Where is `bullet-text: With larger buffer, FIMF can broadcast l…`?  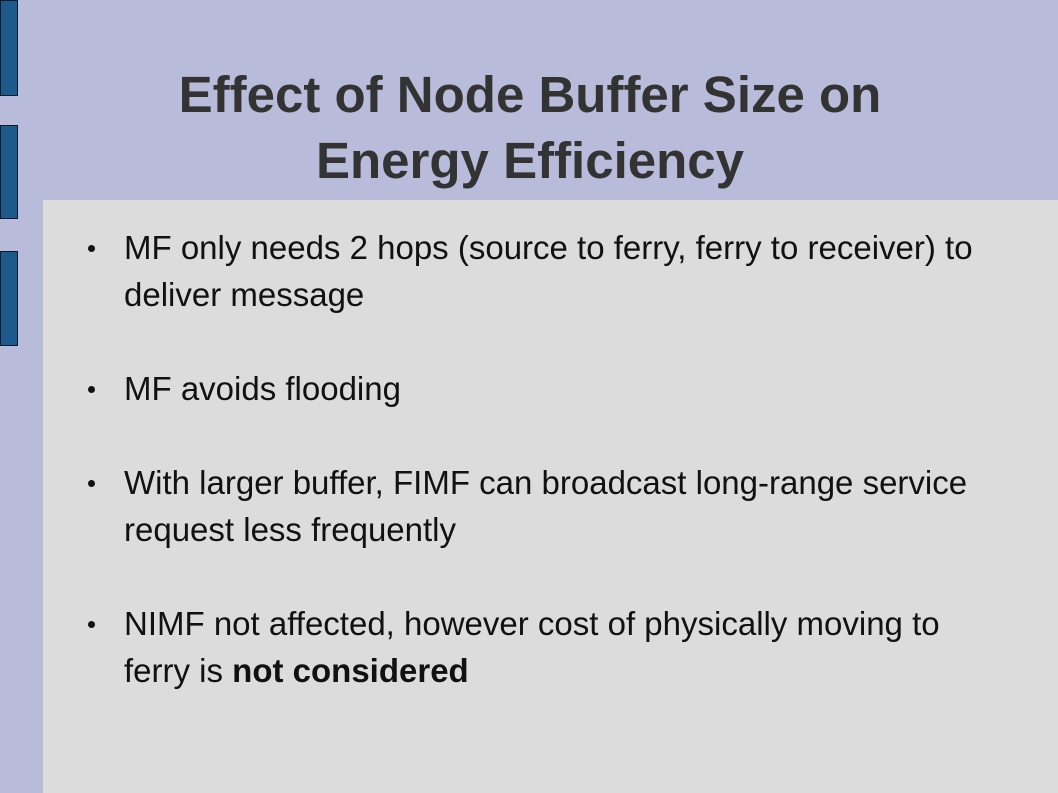
bullet-text: With larger buffer, FIMF can broadcast l… is located at coordinates (550, 506).